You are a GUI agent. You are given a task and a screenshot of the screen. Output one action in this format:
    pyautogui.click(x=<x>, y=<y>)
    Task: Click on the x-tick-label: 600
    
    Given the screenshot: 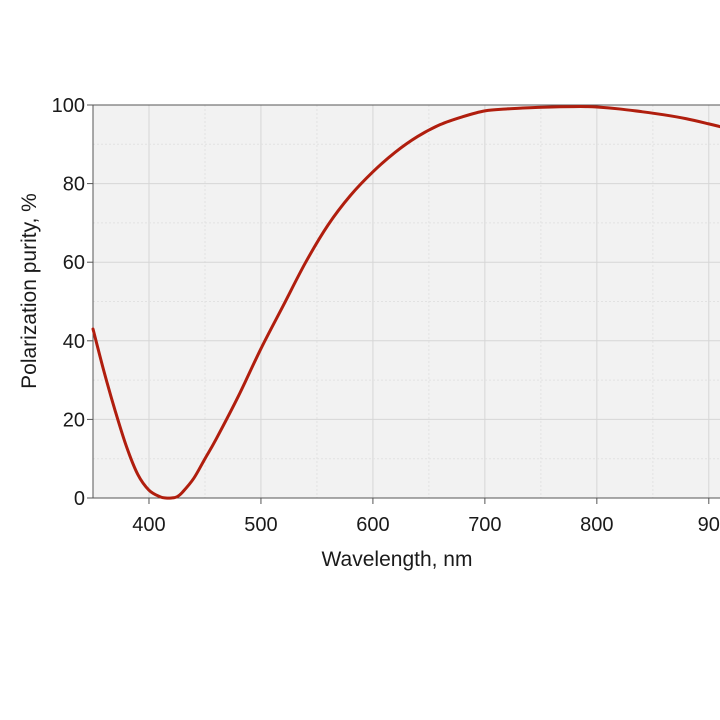 What is the action you would take?
    pyautogui.click(x=372, y=525)
    